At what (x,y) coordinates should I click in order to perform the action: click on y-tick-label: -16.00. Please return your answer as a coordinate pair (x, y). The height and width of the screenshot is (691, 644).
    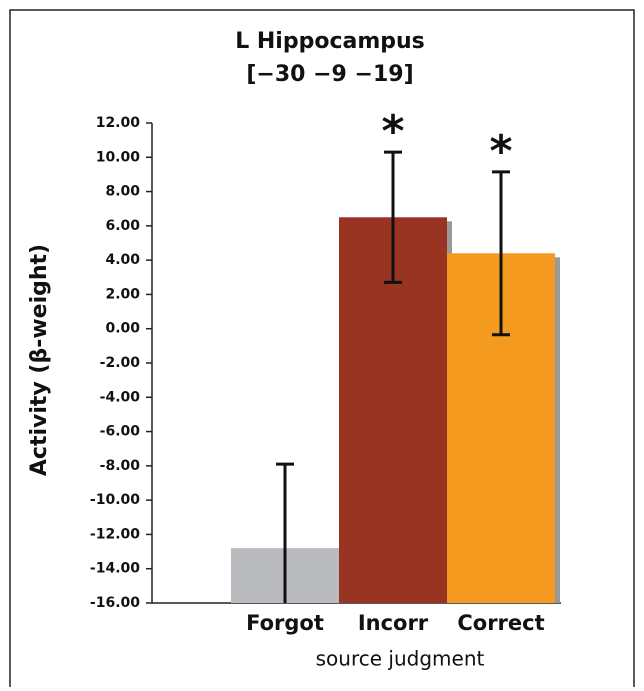
    Looking at the image, I should click on (115, 603).